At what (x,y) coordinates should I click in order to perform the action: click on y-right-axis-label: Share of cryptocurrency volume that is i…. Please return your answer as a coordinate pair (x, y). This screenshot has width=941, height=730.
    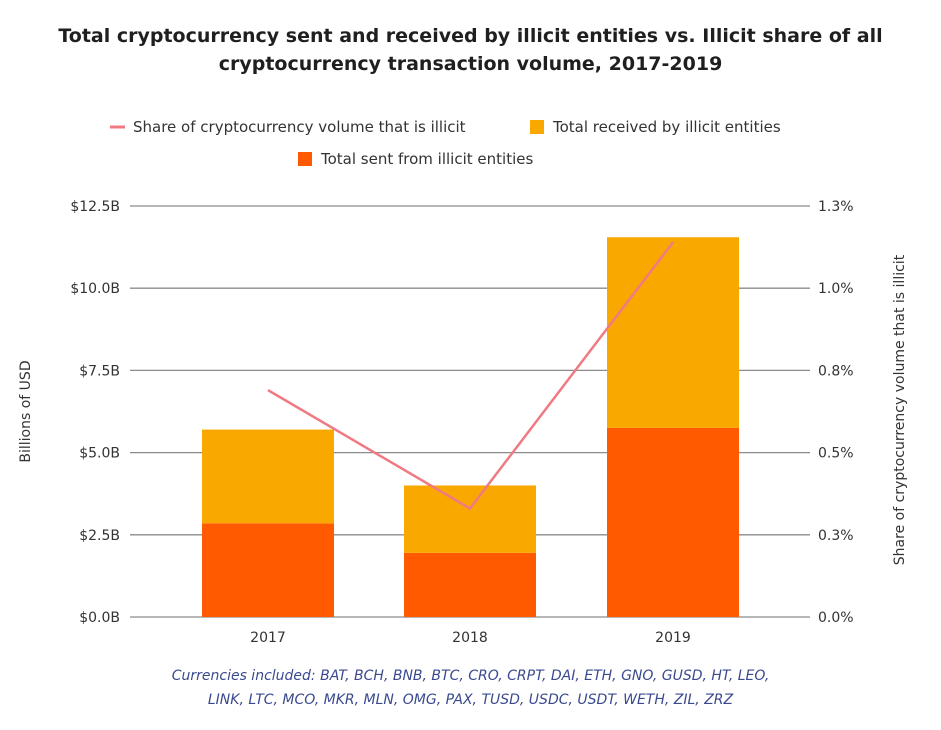
    Looking at the image, I should click on (900, 409).